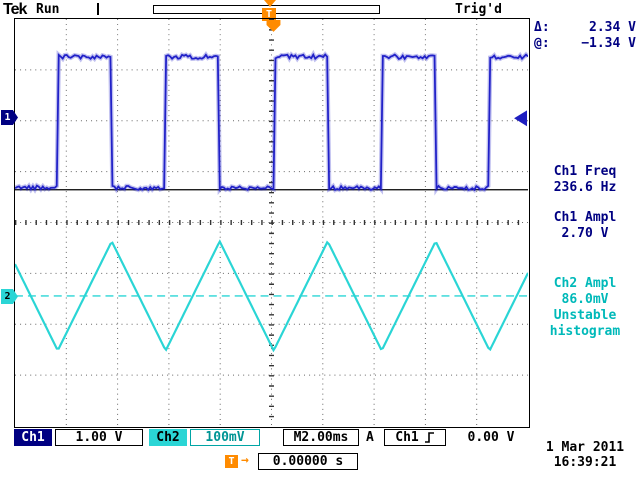 Image resolution: width=640 pixels, height=480 pixels. What do you see at coordinates (225, 437) in the screenshot?
I see `ch2-scale-readout: 100mV` at bounding box center [225, 437].